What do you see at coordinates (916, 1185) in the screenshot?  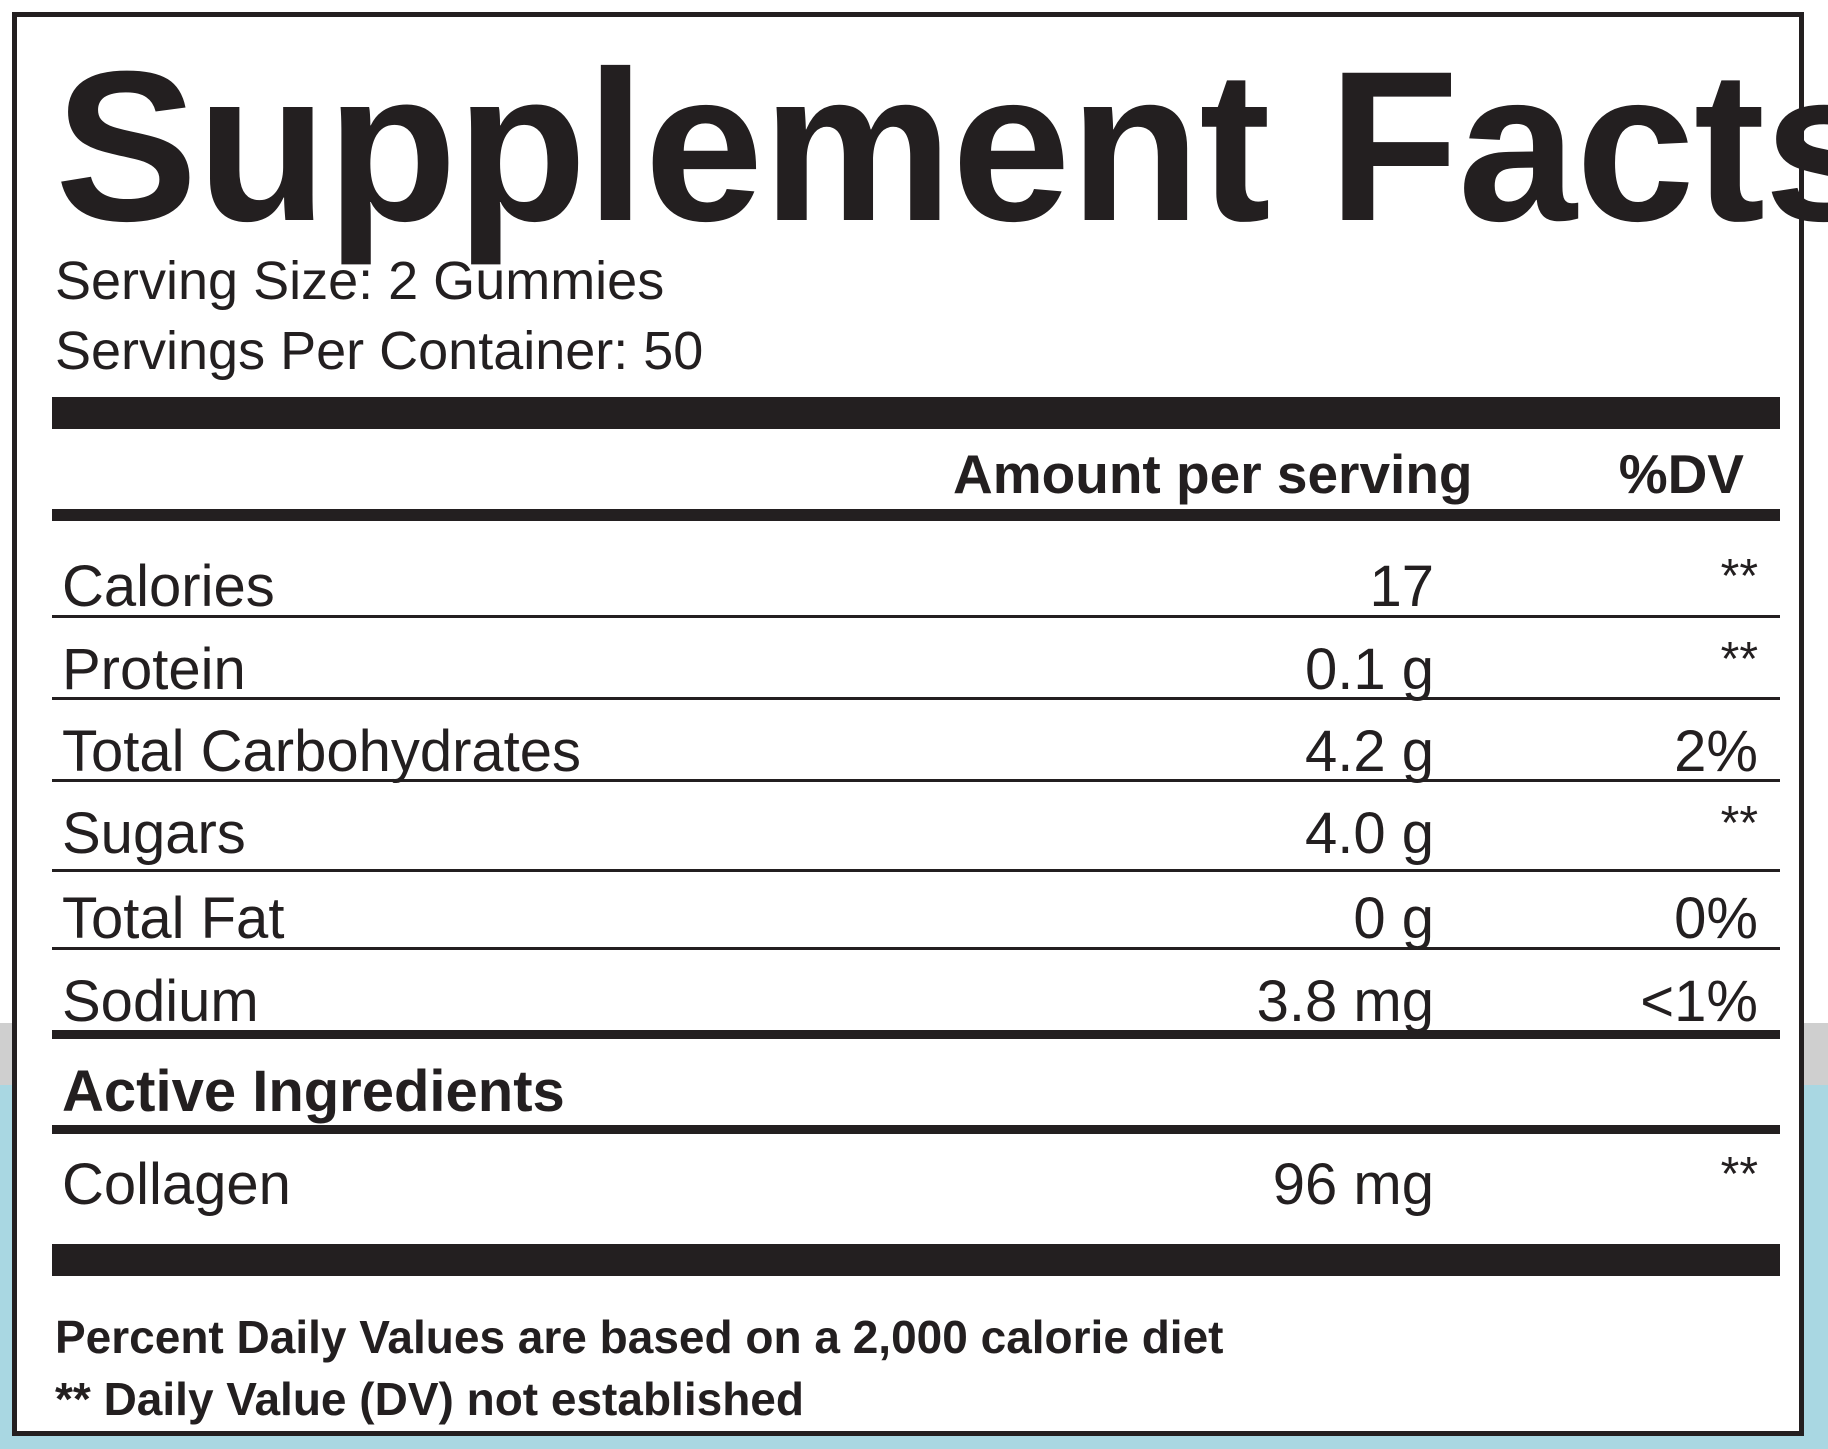 I see `ingredient-row-collagen: Collagen 96 mg **` at bounding box center [916, 1185].